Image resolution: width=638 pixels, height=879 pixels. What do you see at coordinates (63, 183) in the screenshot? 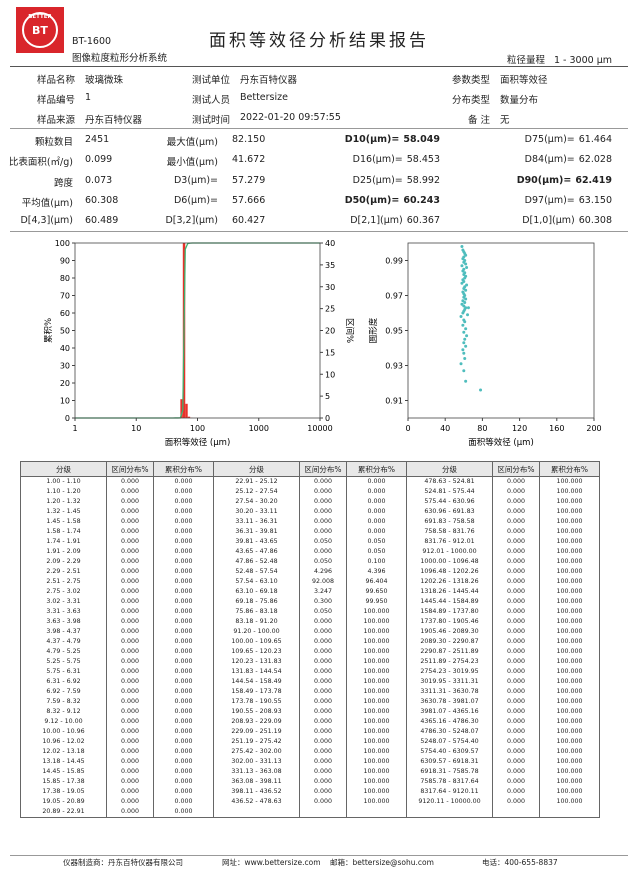
I see `stat-label: 跨度` at bounding box center [63, 183].